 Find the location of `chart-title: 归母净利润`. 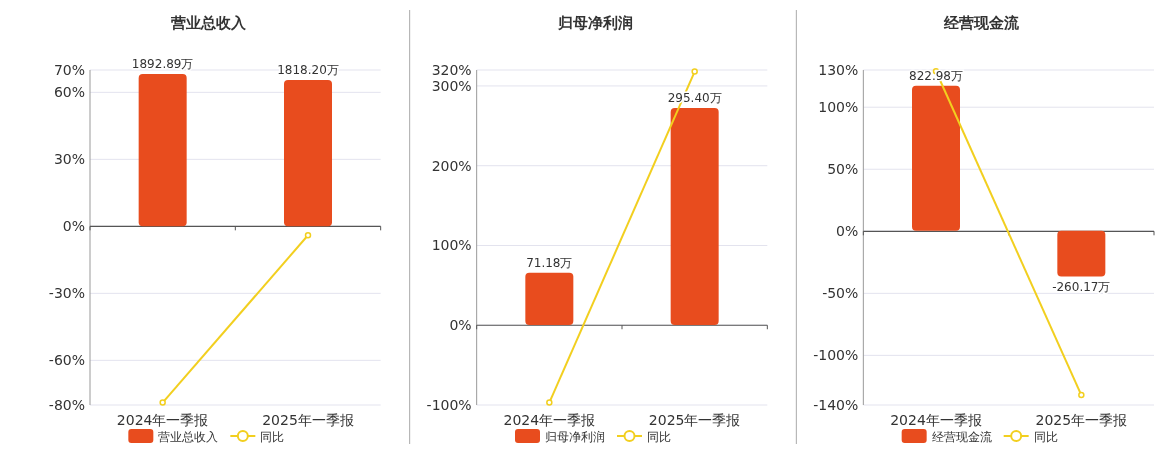

chart-title: 归母净利润 is located at coordinates (594, 23).